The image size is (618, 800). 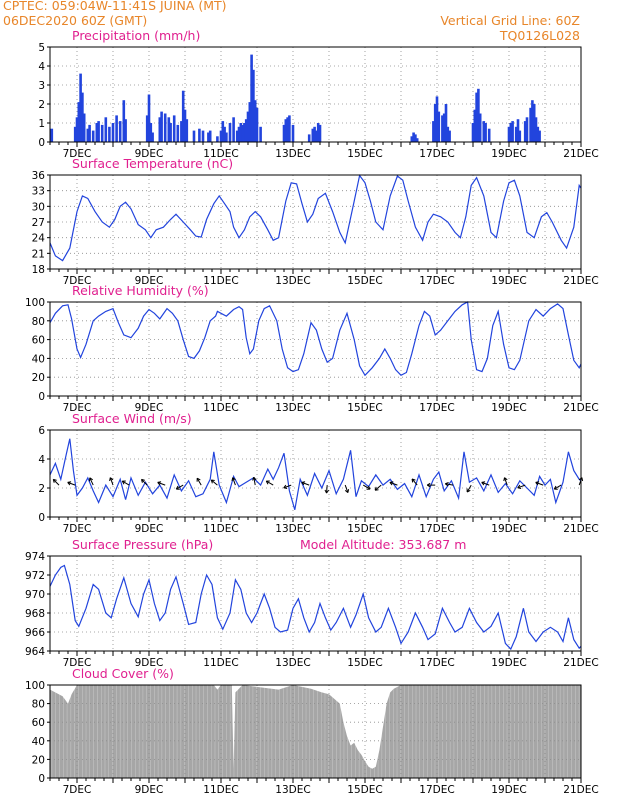 I want to click on y-tick-label: 970, so click(x=35, y=595).